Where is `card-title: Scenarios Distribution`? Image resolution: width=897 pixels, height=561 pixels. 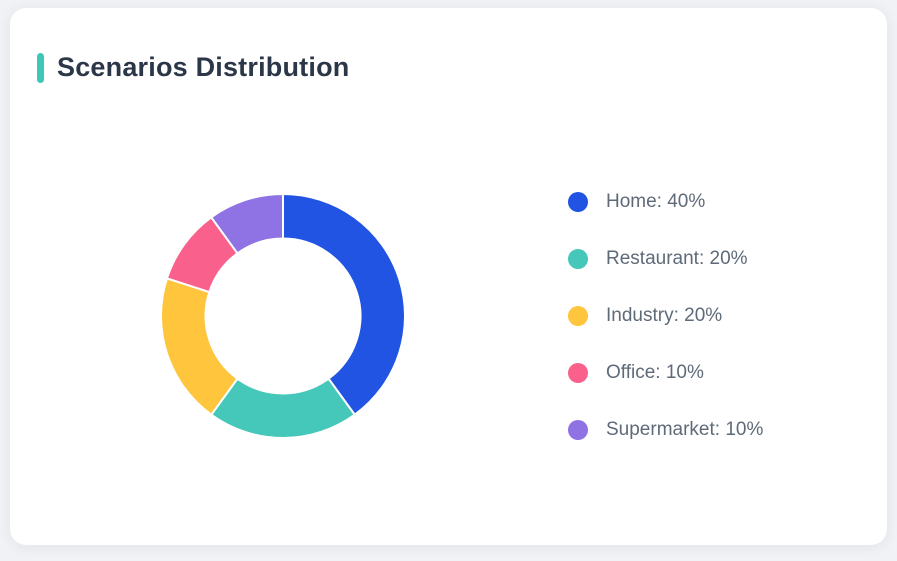
card-title: Scenarios Distribution is located at coordinates (203, 67).